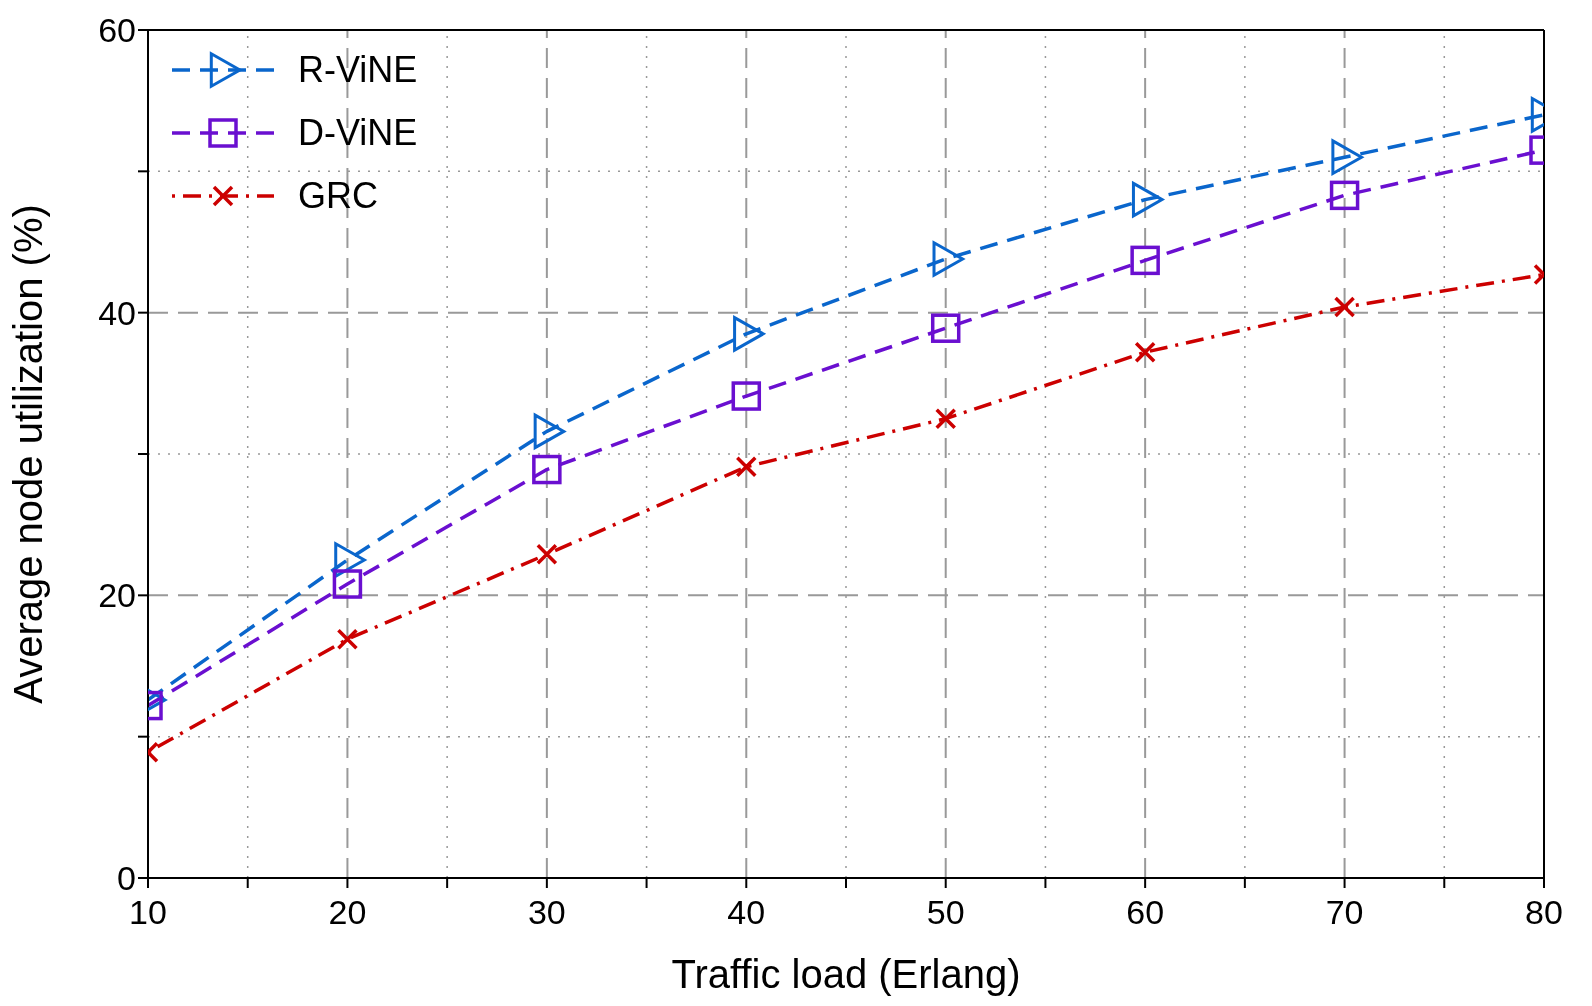  What do you see at coordinates (546, 912) in the screenshot?
I see `x-tick-label: 30` at bounding box center [546, 912].